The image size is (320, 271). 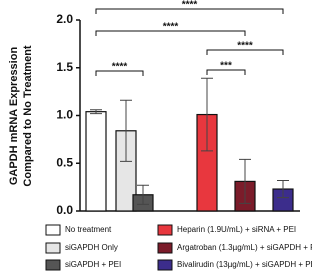 I want to click on y-tick-label: 0.5, so click(x=64, y=162).